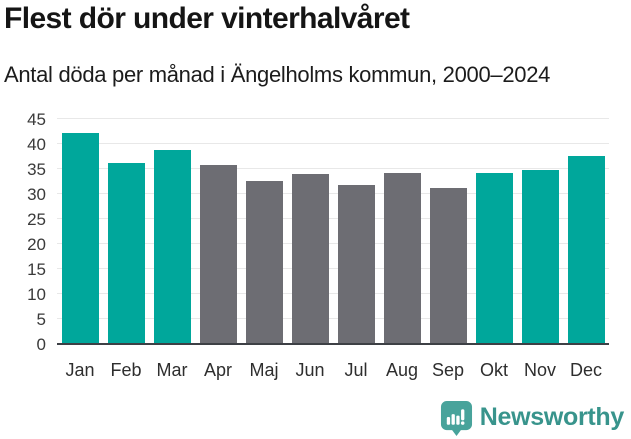 The image size is (631, 439). What do you see at coordinates (586, 249) in the screenshot?
I see `bar-dec` at bounding box center [586, 249].